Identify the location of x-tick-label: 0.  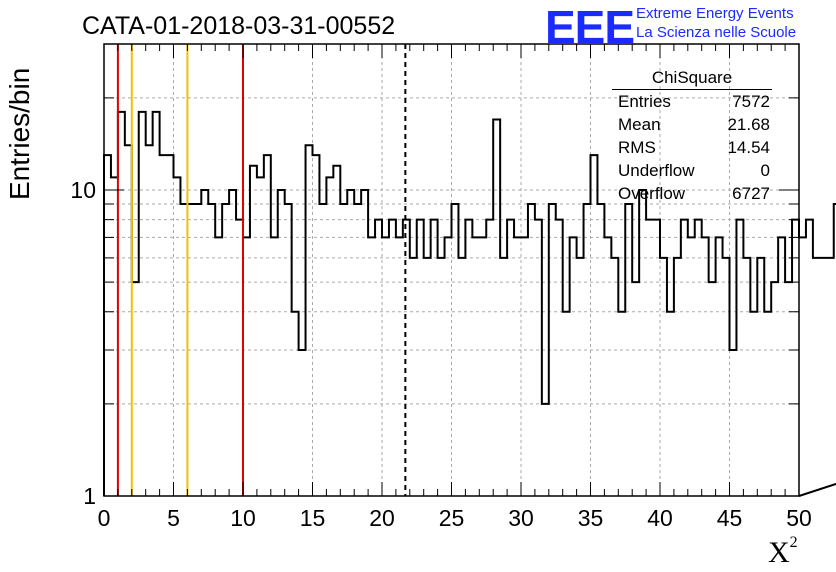
(104, 518).